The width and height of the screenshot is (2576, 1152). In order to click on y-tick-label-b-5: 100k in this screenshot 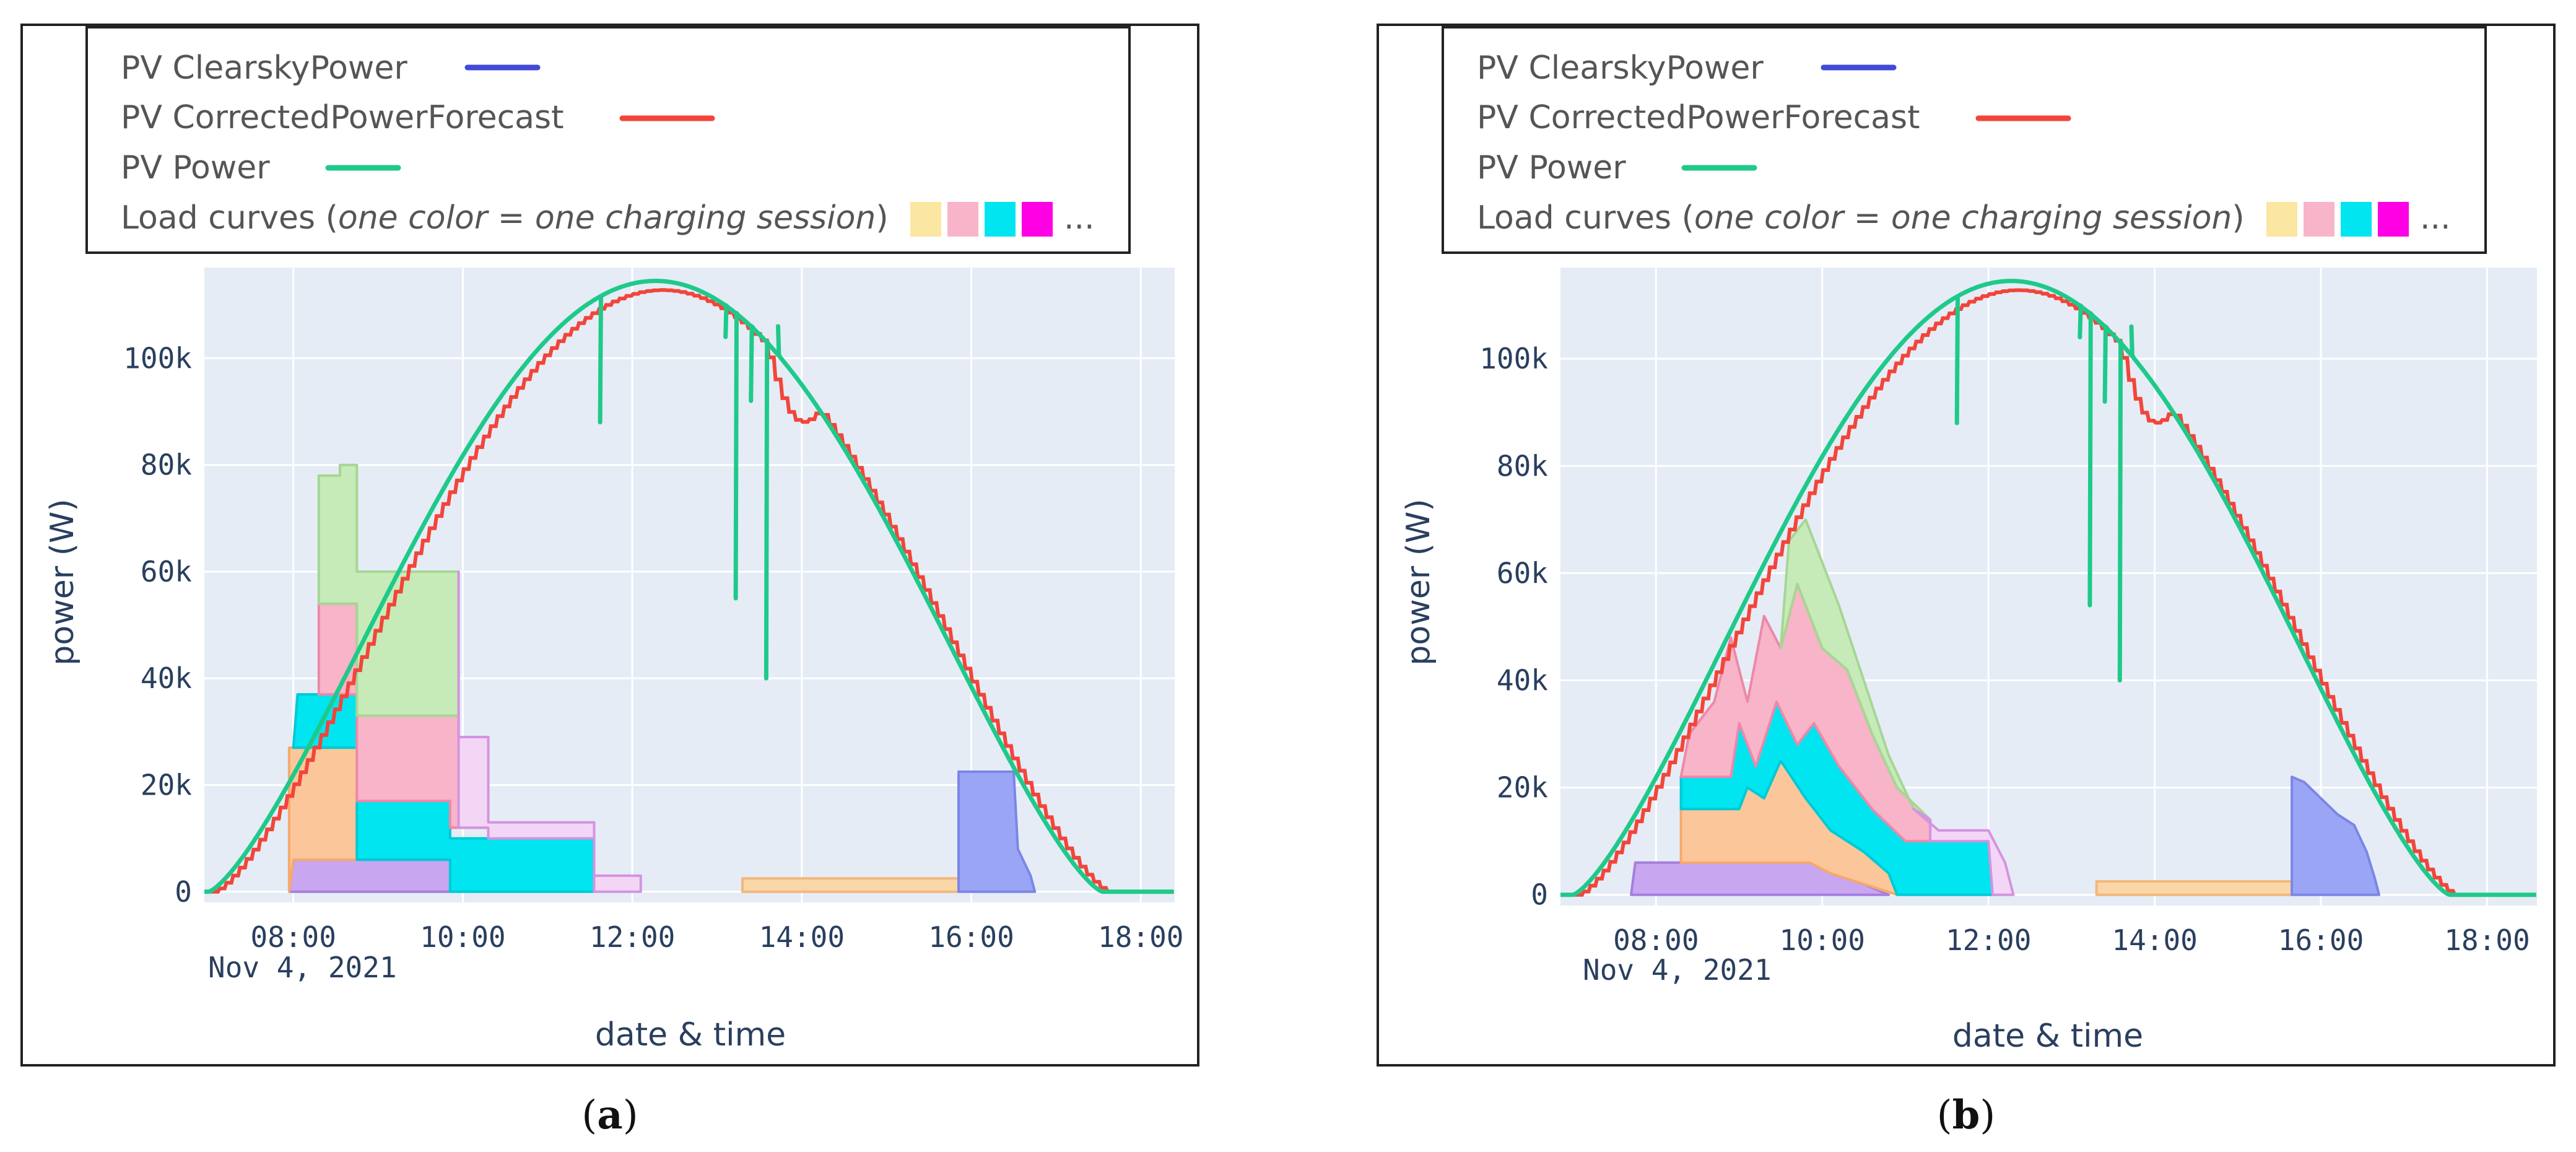, I will do `click(1513, 358)`.